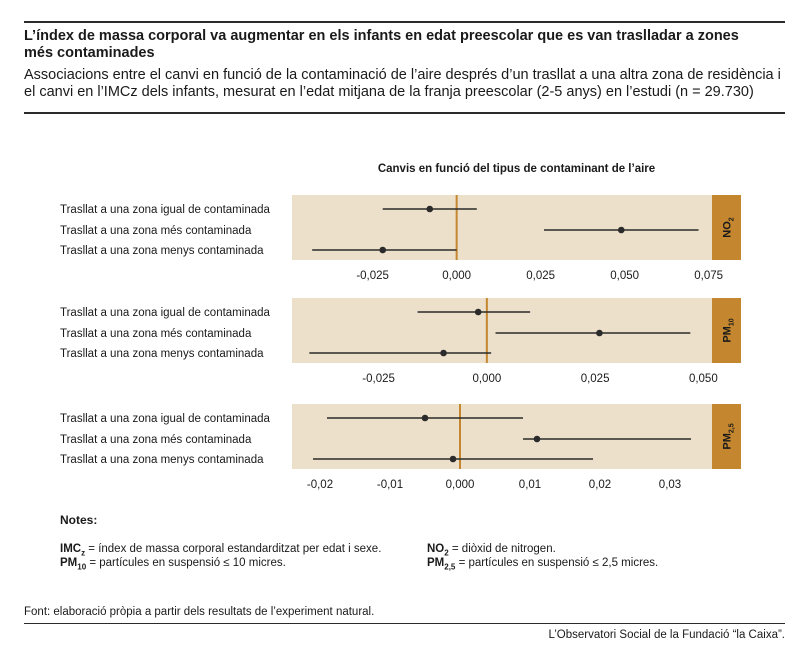 The width and height of the screenshot is (801, 651). I want to click on x-tick-label-pm25-4: 0,02, so click(600, 485).